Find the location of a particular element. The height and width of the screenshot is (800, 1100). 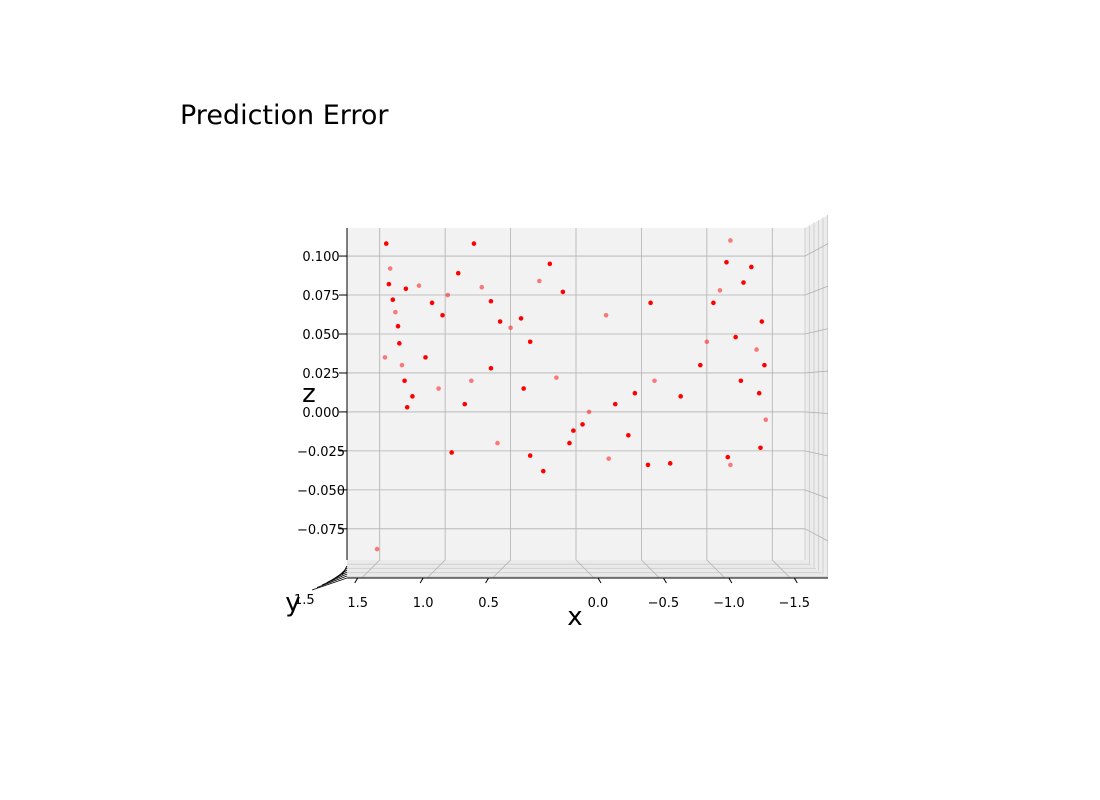

side-pane is located at coordinates (816, 396).